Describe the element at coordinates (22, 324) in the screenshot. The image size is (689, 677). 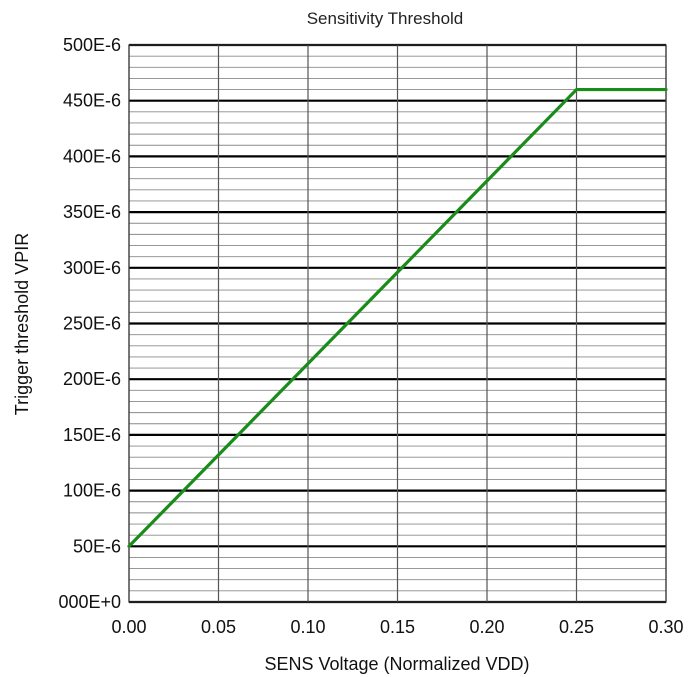
I see `y-axis-label: Trigger threshold VPIR` at that location.